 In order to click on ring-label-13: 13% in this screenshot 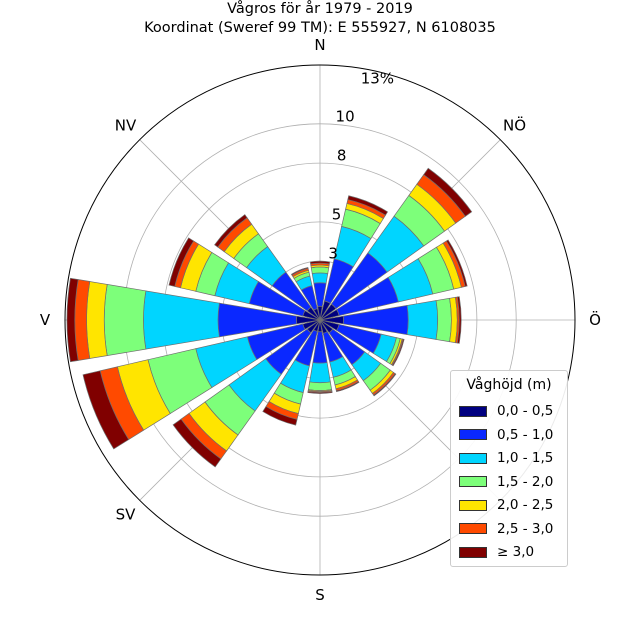, I will do `click(377, 79)`.